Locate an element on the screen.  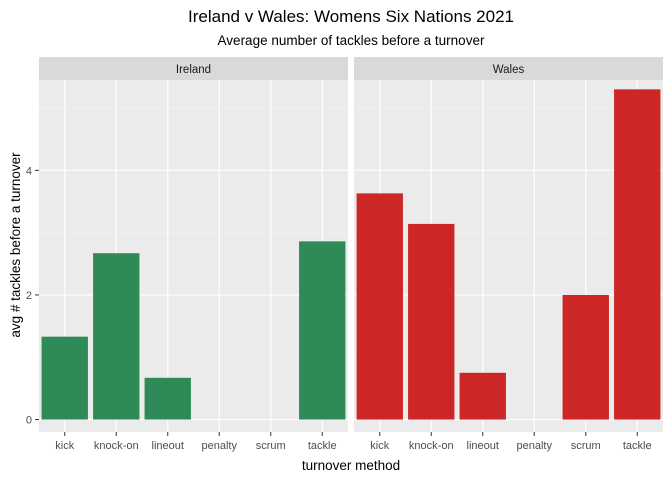
facet-strip-label: Wales is located at coordinates (509, 70).